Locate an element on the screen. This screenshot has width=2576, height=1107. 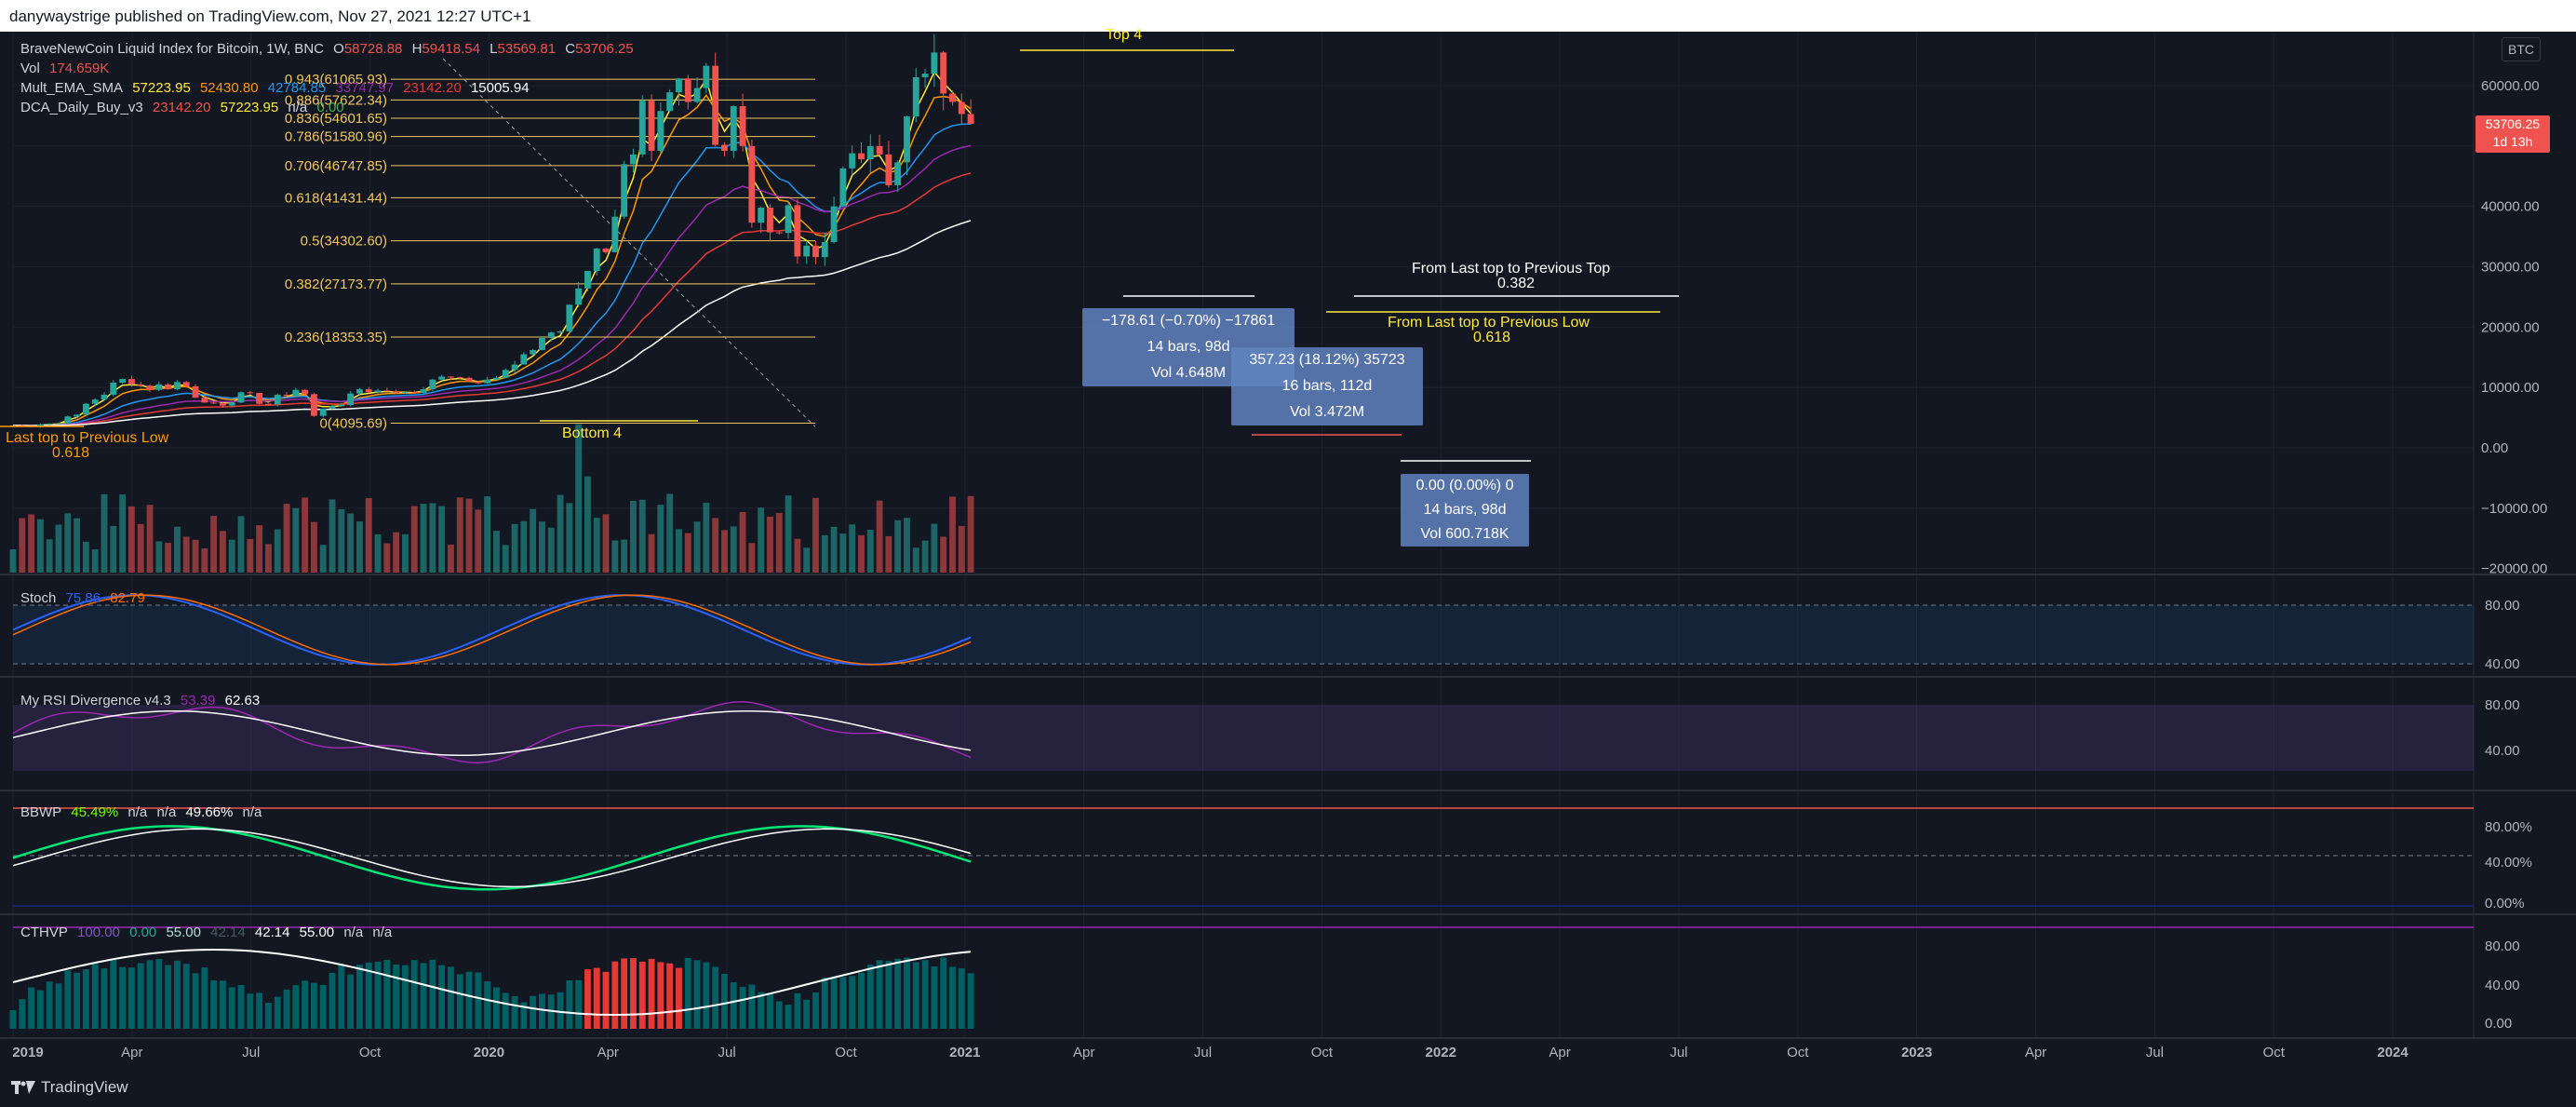
rsi-axis-label: 80.00 is located at coordinates (2502, 705).